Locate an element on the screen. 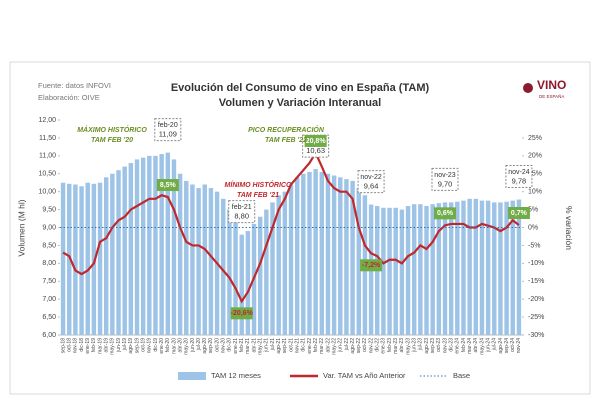 The height and width of the screenshot is (400, 600). y-tick-label: 10,00 is located at coordinates (47, 192).